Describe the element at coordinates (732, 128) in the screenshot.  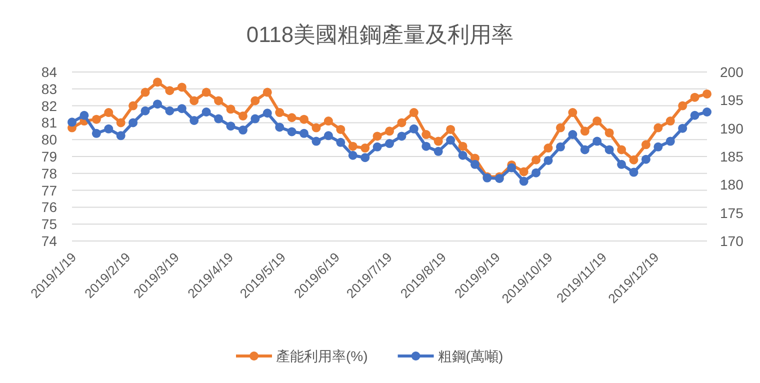
I see `y2-tick-label: 190` at that location.